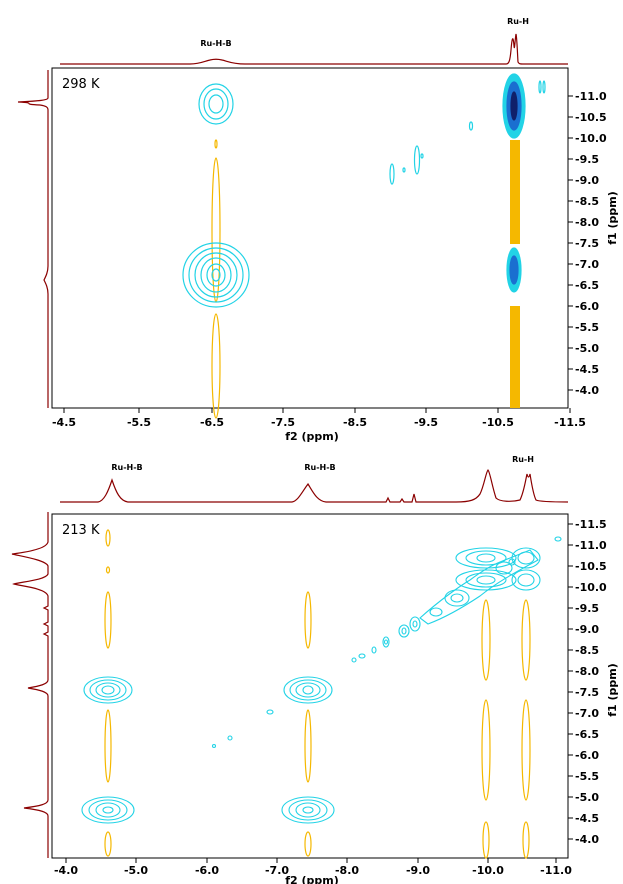 The image size is (623, 884). Describe the element at coordinates (212, 422) in the screenshot. I see `x-tick-label: -6.5` at that location.